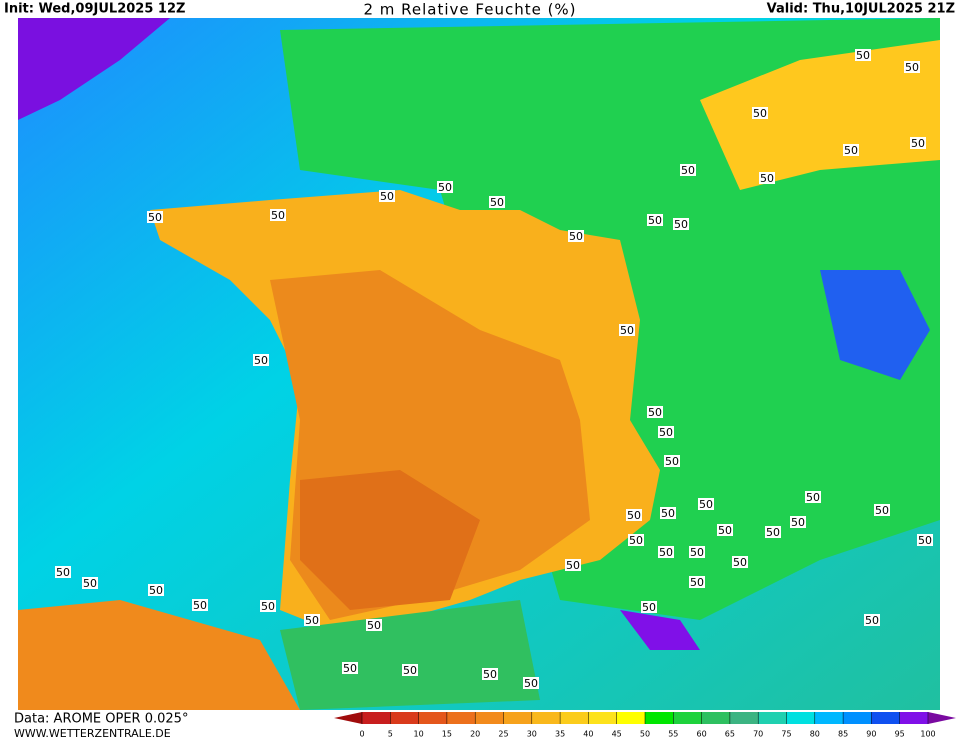 This screenshot has height=745, width=959. Describe the element at coordinates (560, 734) in the screenshot. I see `colorbar-tick-label: 35` at that location.